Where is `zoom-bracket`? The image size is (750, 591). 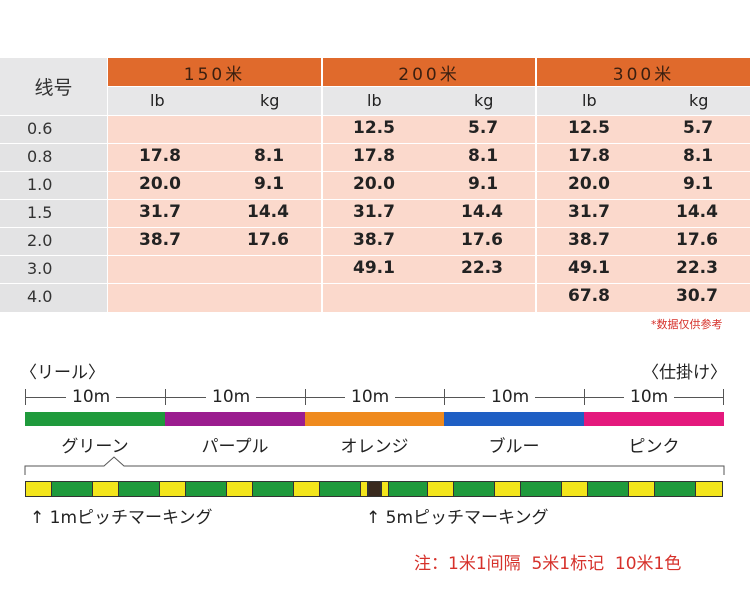
zoom-bracket is located at coordinates (374, 465).